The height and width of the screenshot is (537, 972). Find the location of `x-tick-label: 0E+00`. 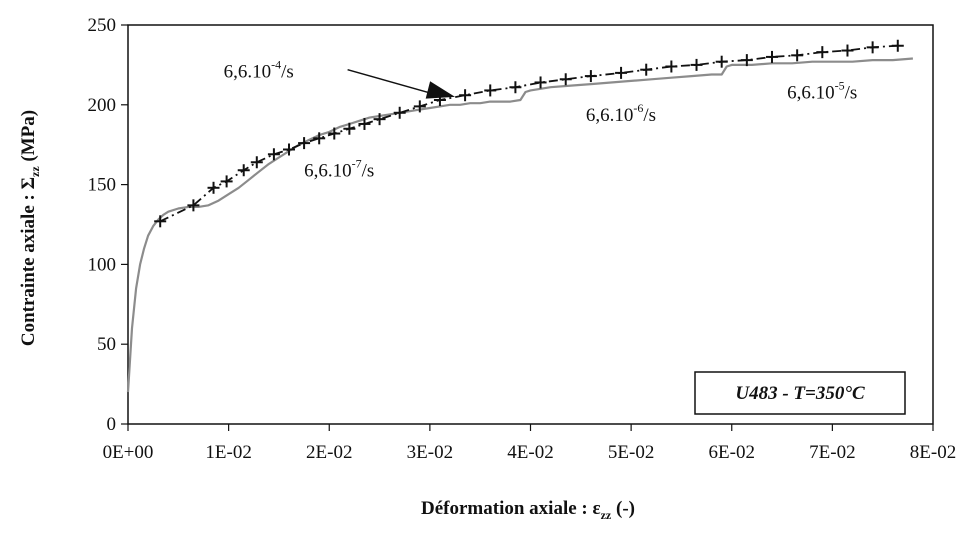

x-tick-label: 0E+00 is located at coordinates (128, 452).